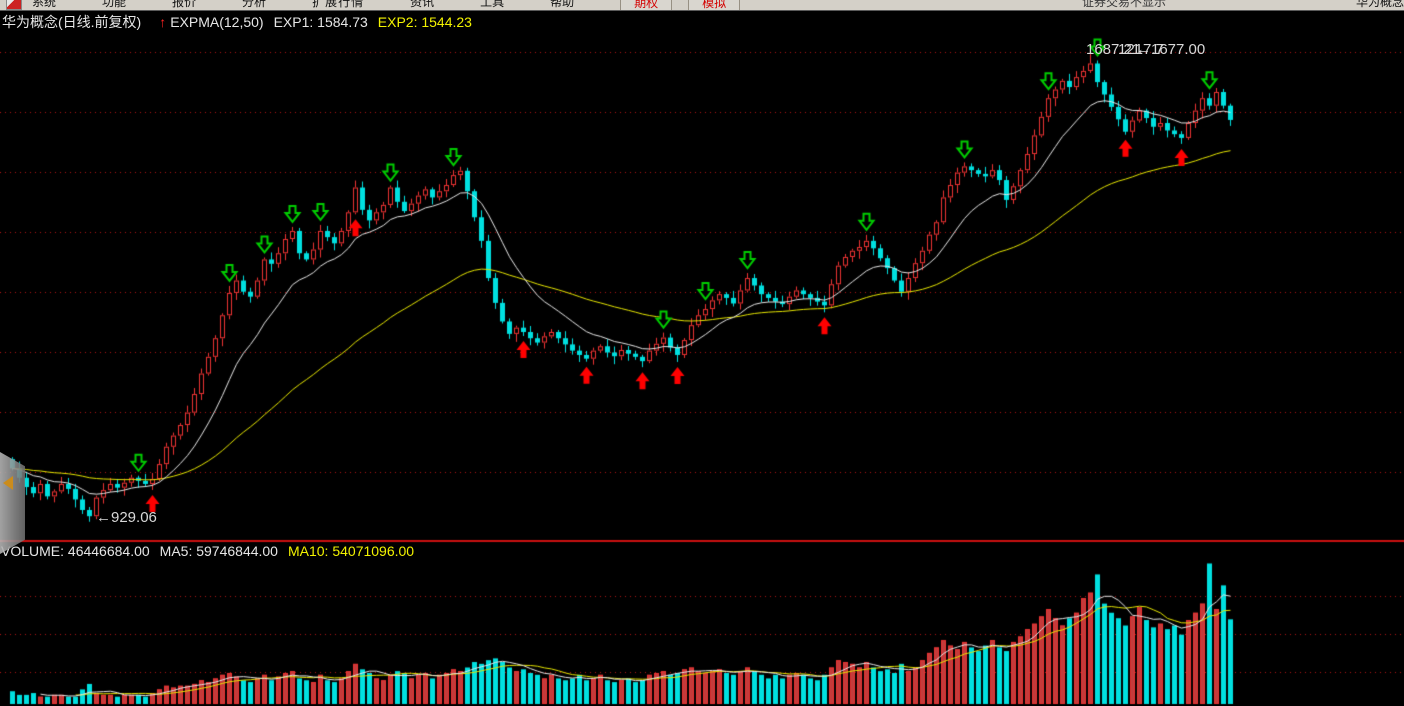  What do you see at coordinates (714, 5) in the screenshot?
I see `menu-item-simulation-red: 模拟` at bounding box center [714, 5].